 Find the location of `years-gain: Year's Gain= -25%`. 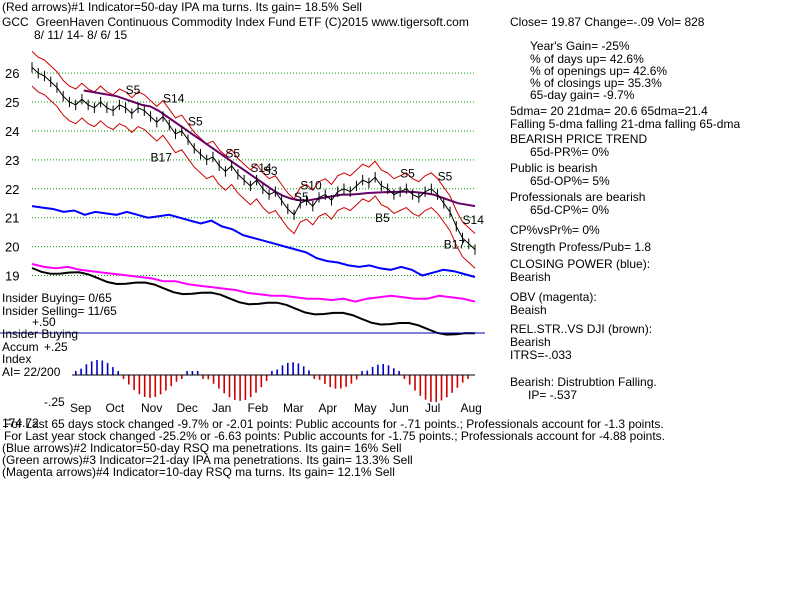

years-gain: Year's Gain= -25% is located at coordinates (580, 46).